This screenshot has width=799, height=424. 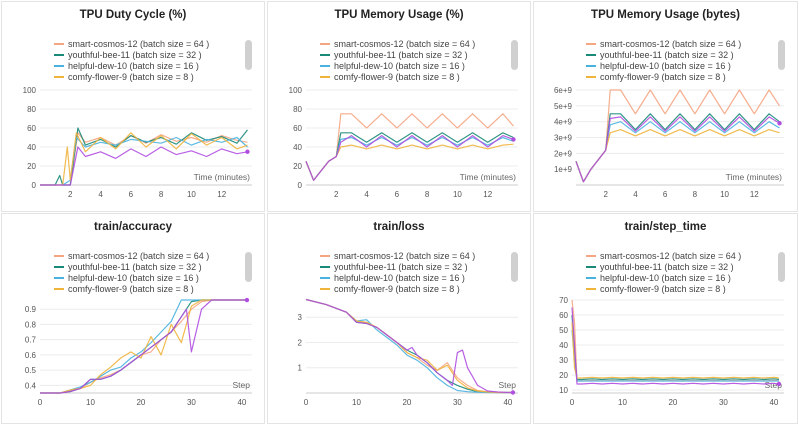 I want to click on x-tick-label: 30, so click(x=191, y=402).